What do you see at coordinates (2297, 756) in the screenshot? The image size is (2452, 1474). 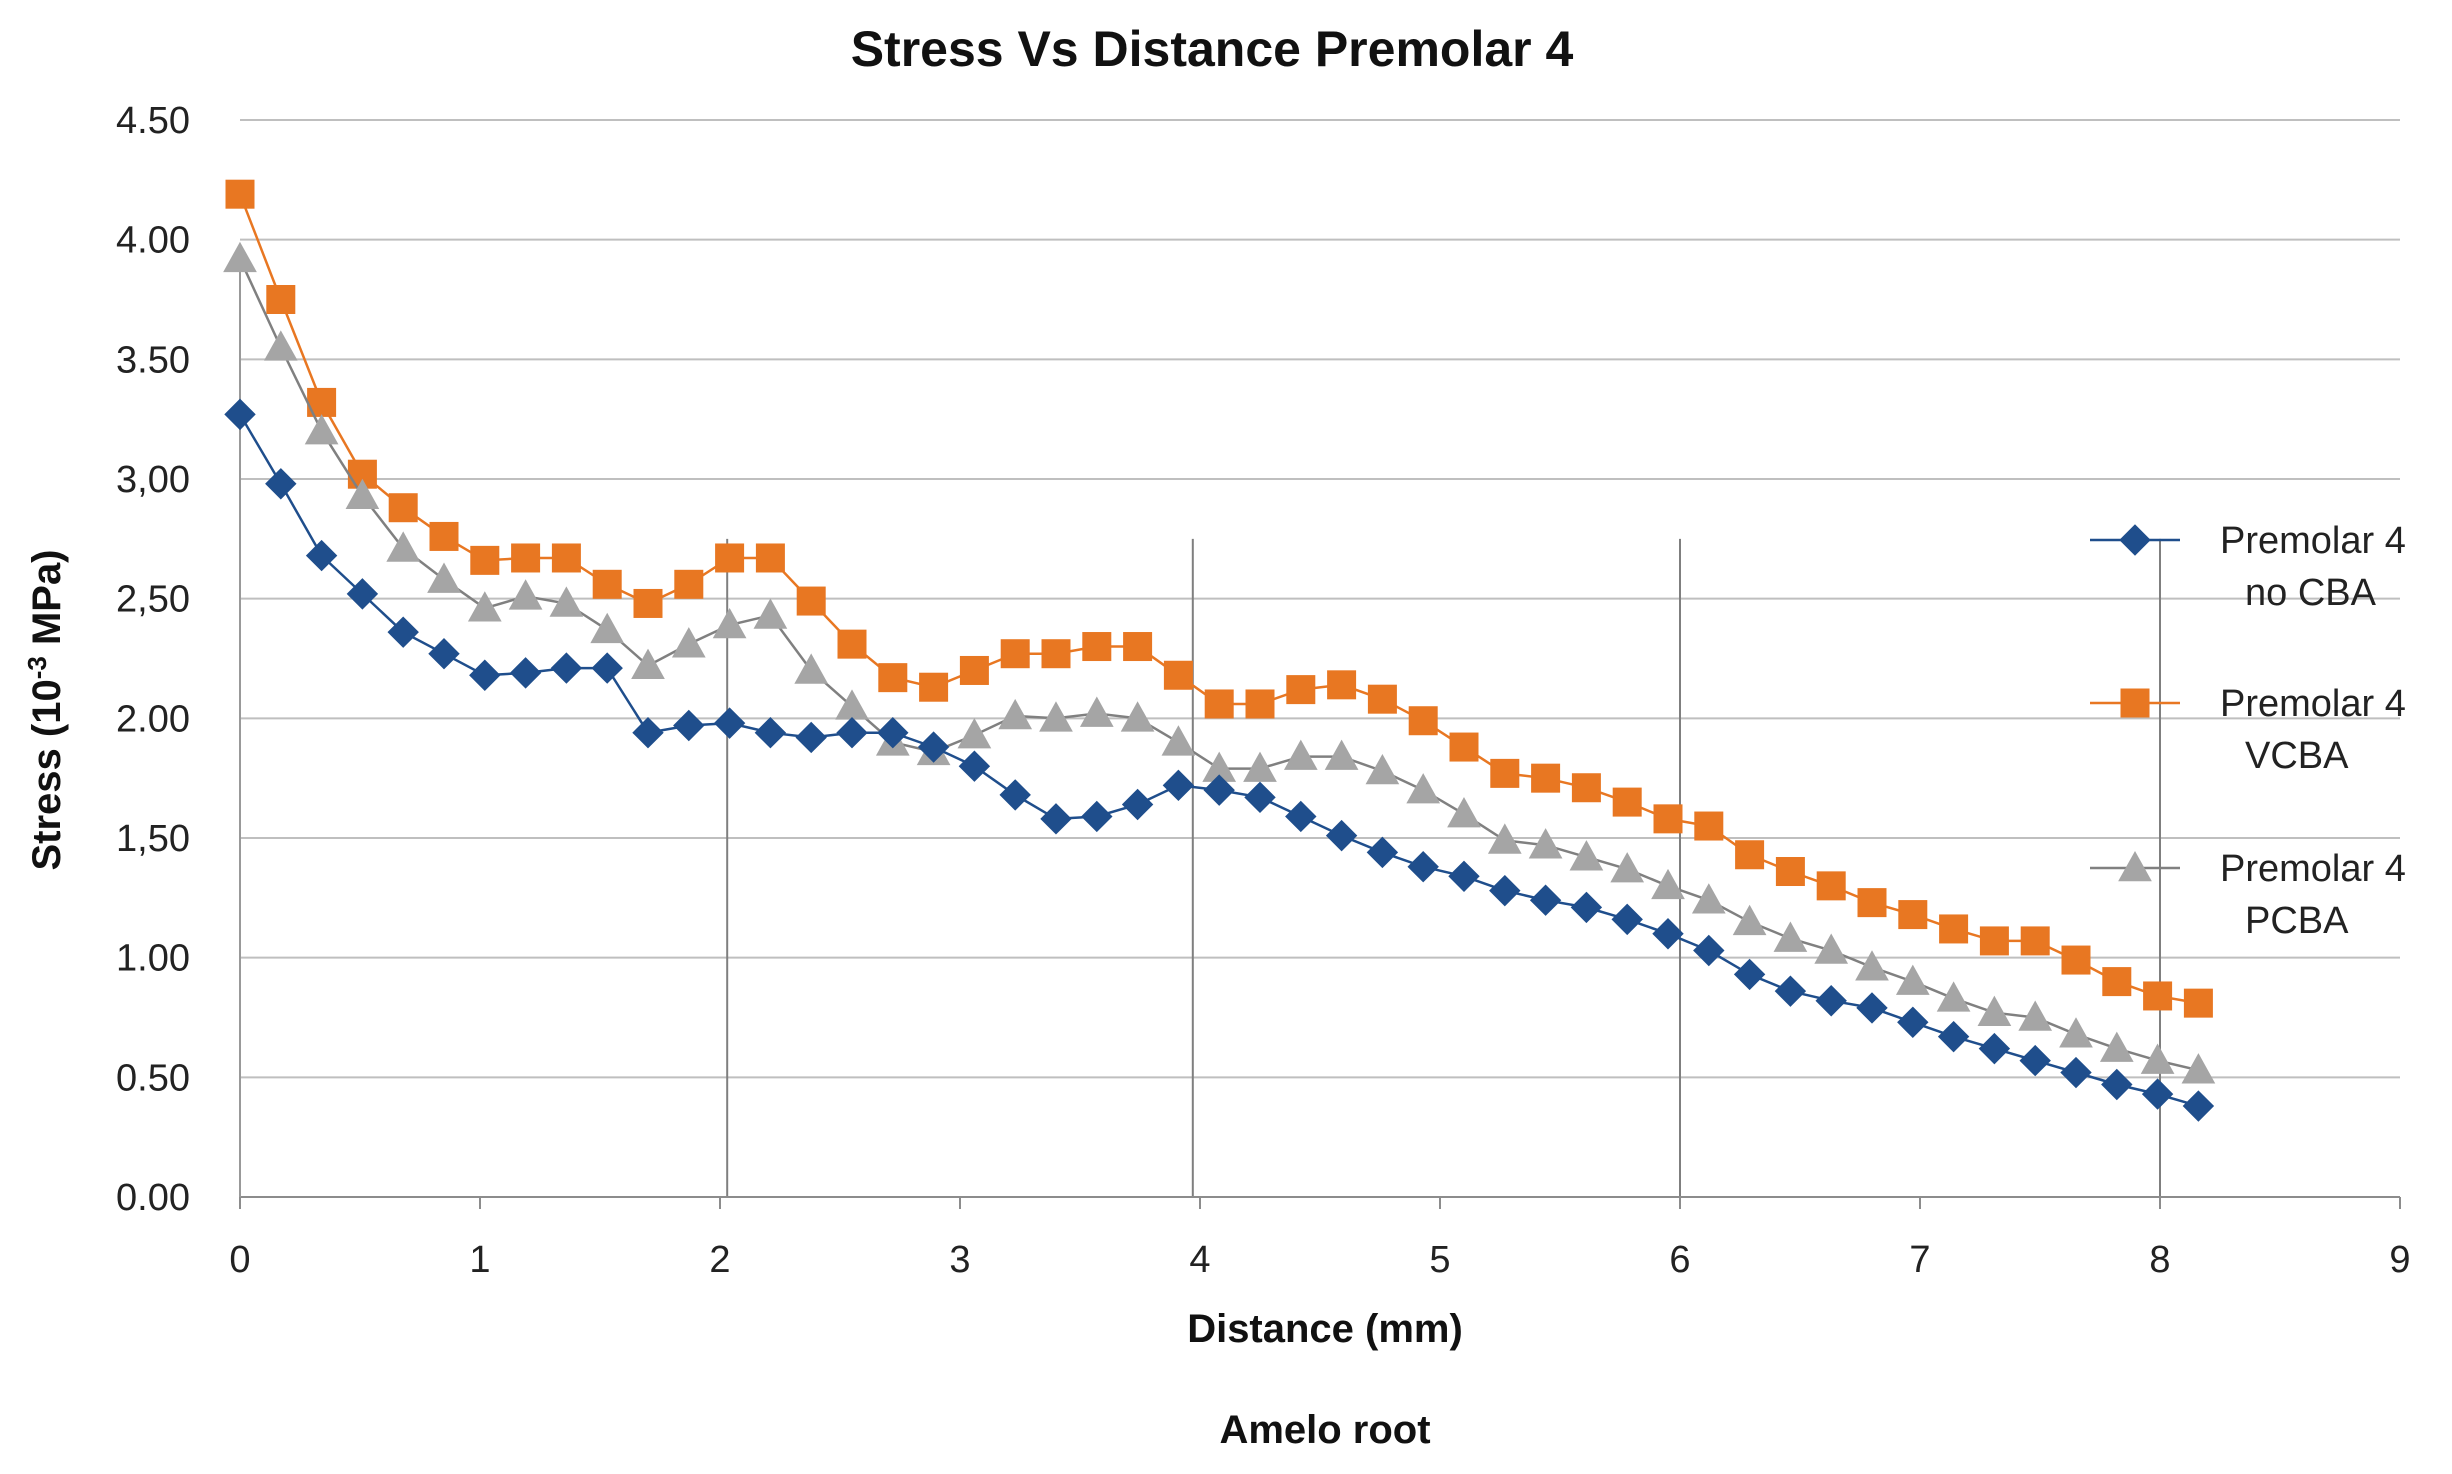 I see `legend-label-line2: VCBA` at bounding box center [2297, 756].